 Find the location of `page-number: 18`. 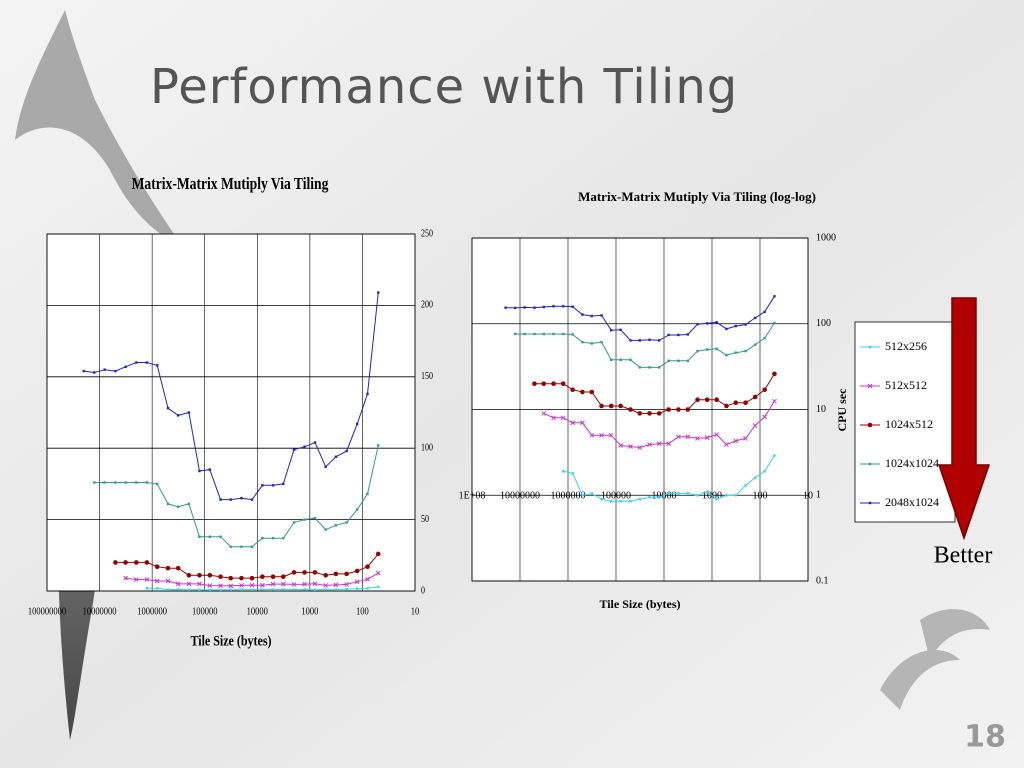

page-number: 18 is located at coordinates (985, 737).